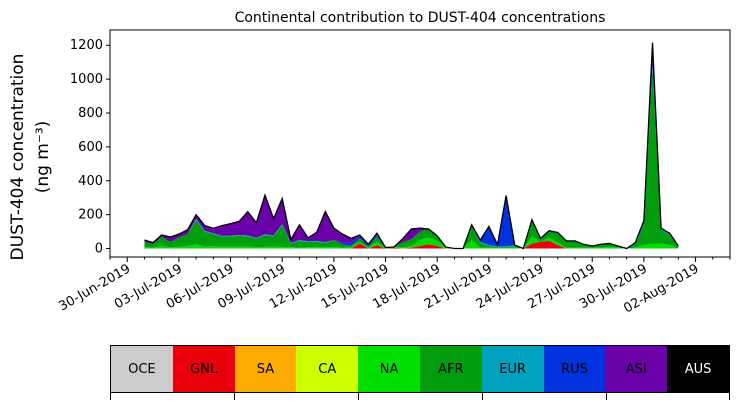 This screenshot has height=402, width=739. I want to click on y-tick-label: 600, so click(90, 147).